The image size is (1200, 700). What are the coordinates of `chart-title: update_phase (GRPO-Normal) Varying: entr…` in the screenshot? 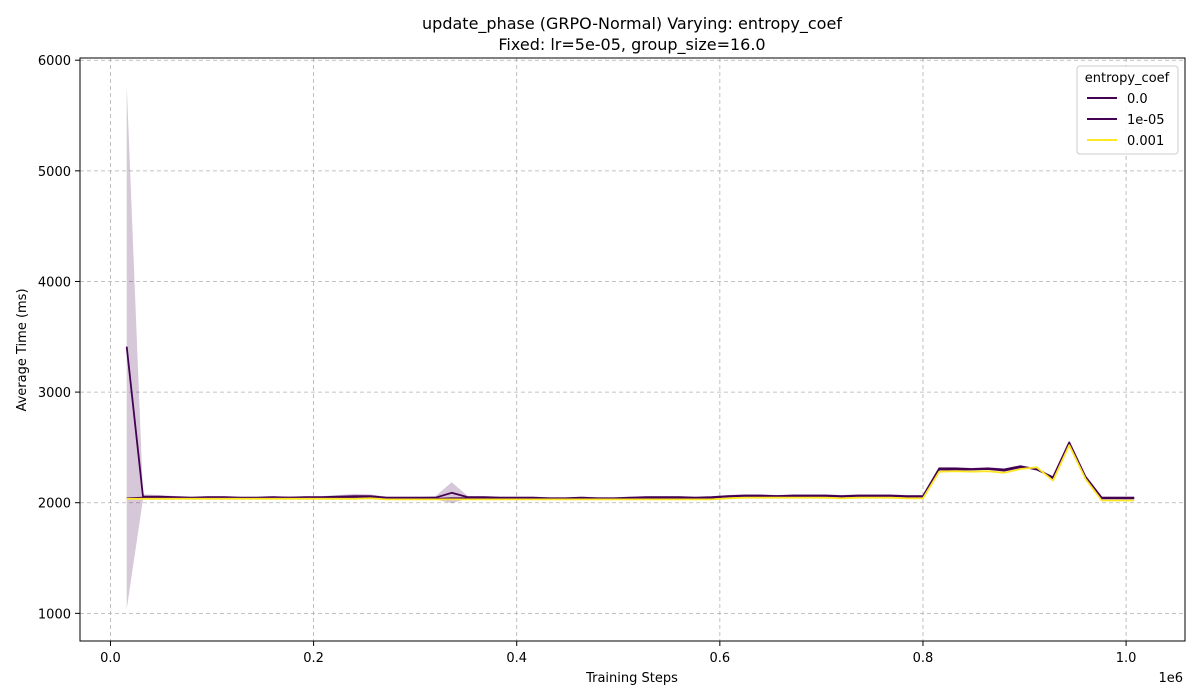 It's located at (632, 24).